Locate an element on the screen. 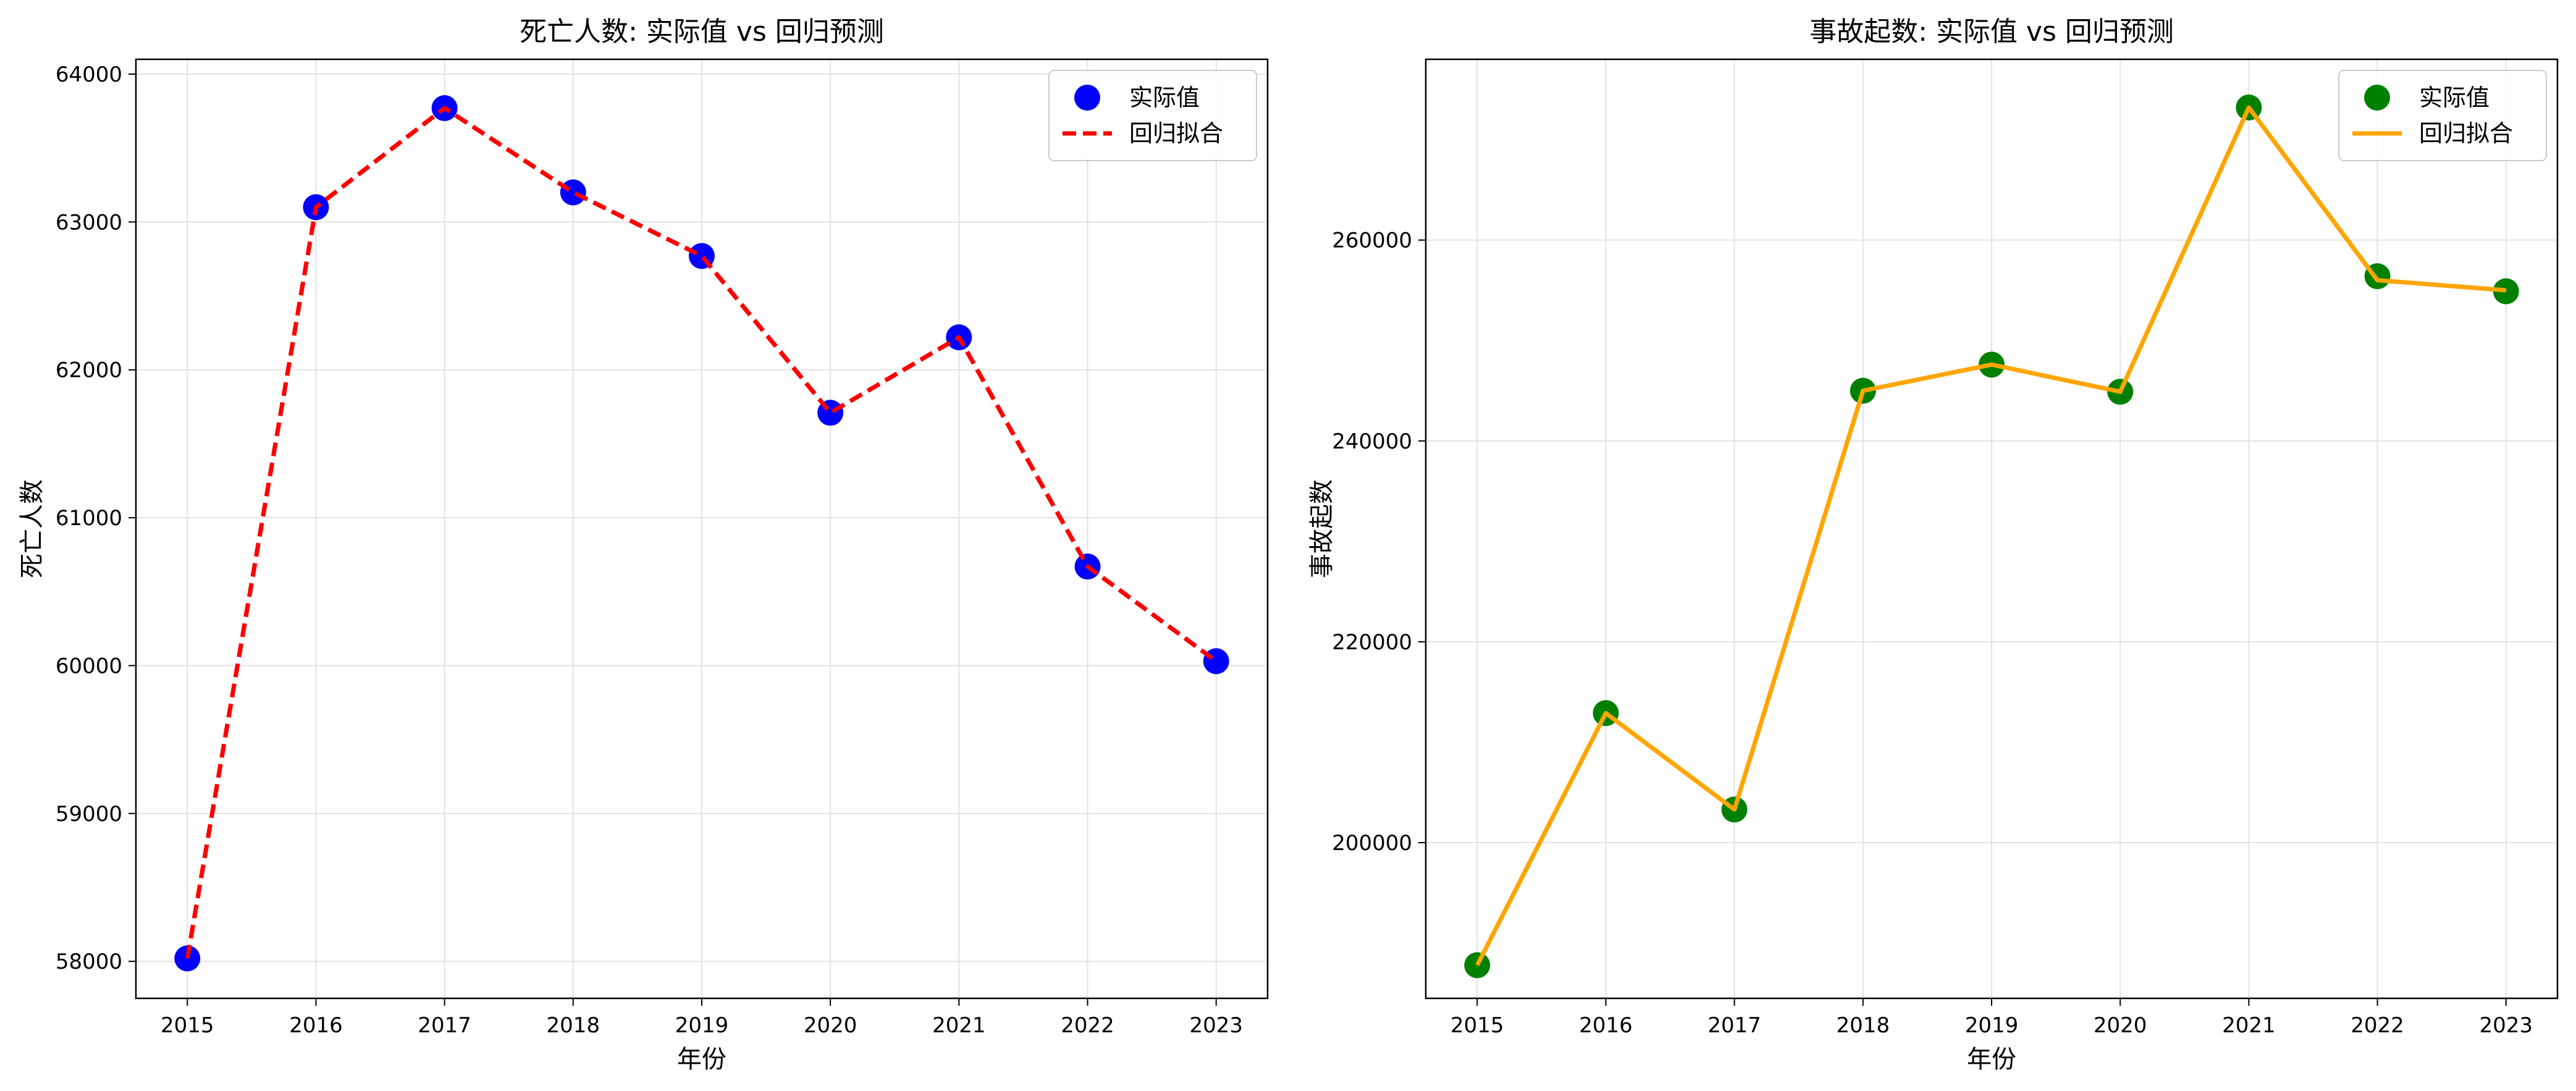  y-tick-label: 62000 is located at coordinates (89, 370).